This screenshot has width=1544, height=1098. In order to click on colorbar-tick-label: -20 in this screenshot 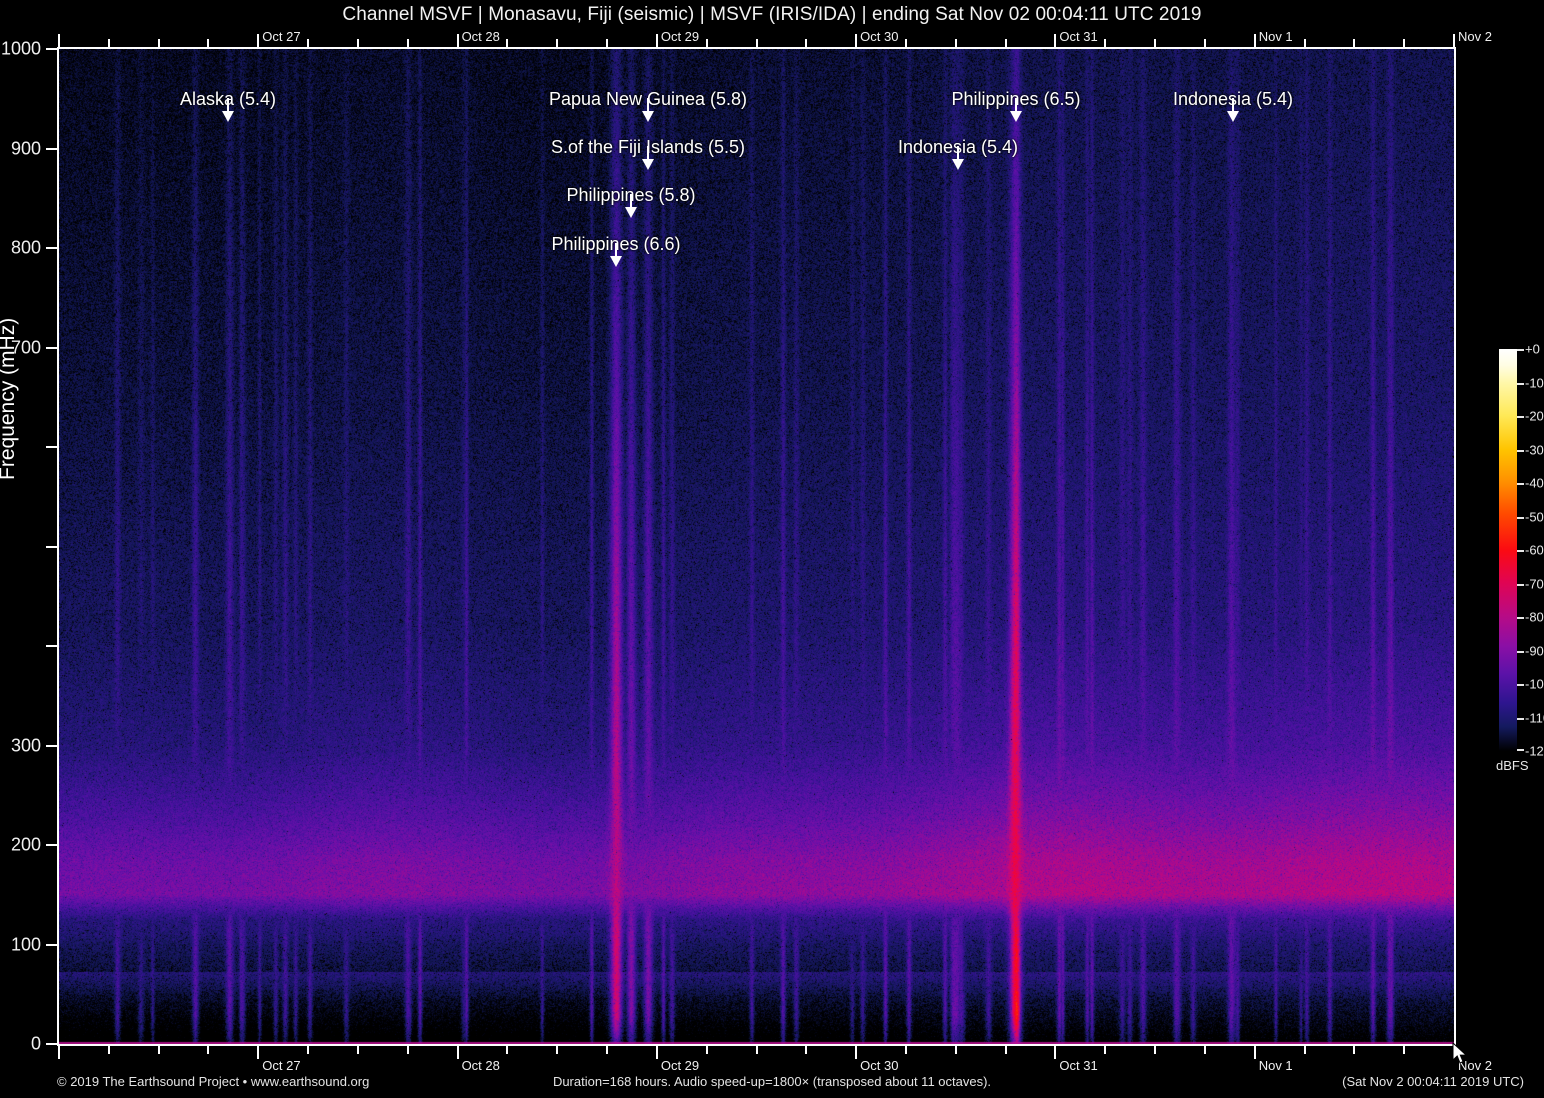, I will do `click(1534, 416)`.